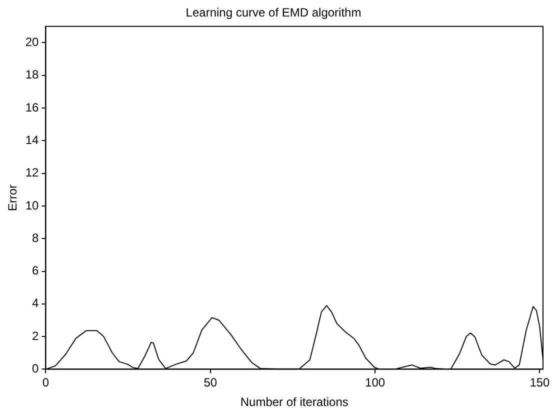 The height and width of the screenshot is (416, 555). I want to click on y-tick-label: 18, so click(32, 75).